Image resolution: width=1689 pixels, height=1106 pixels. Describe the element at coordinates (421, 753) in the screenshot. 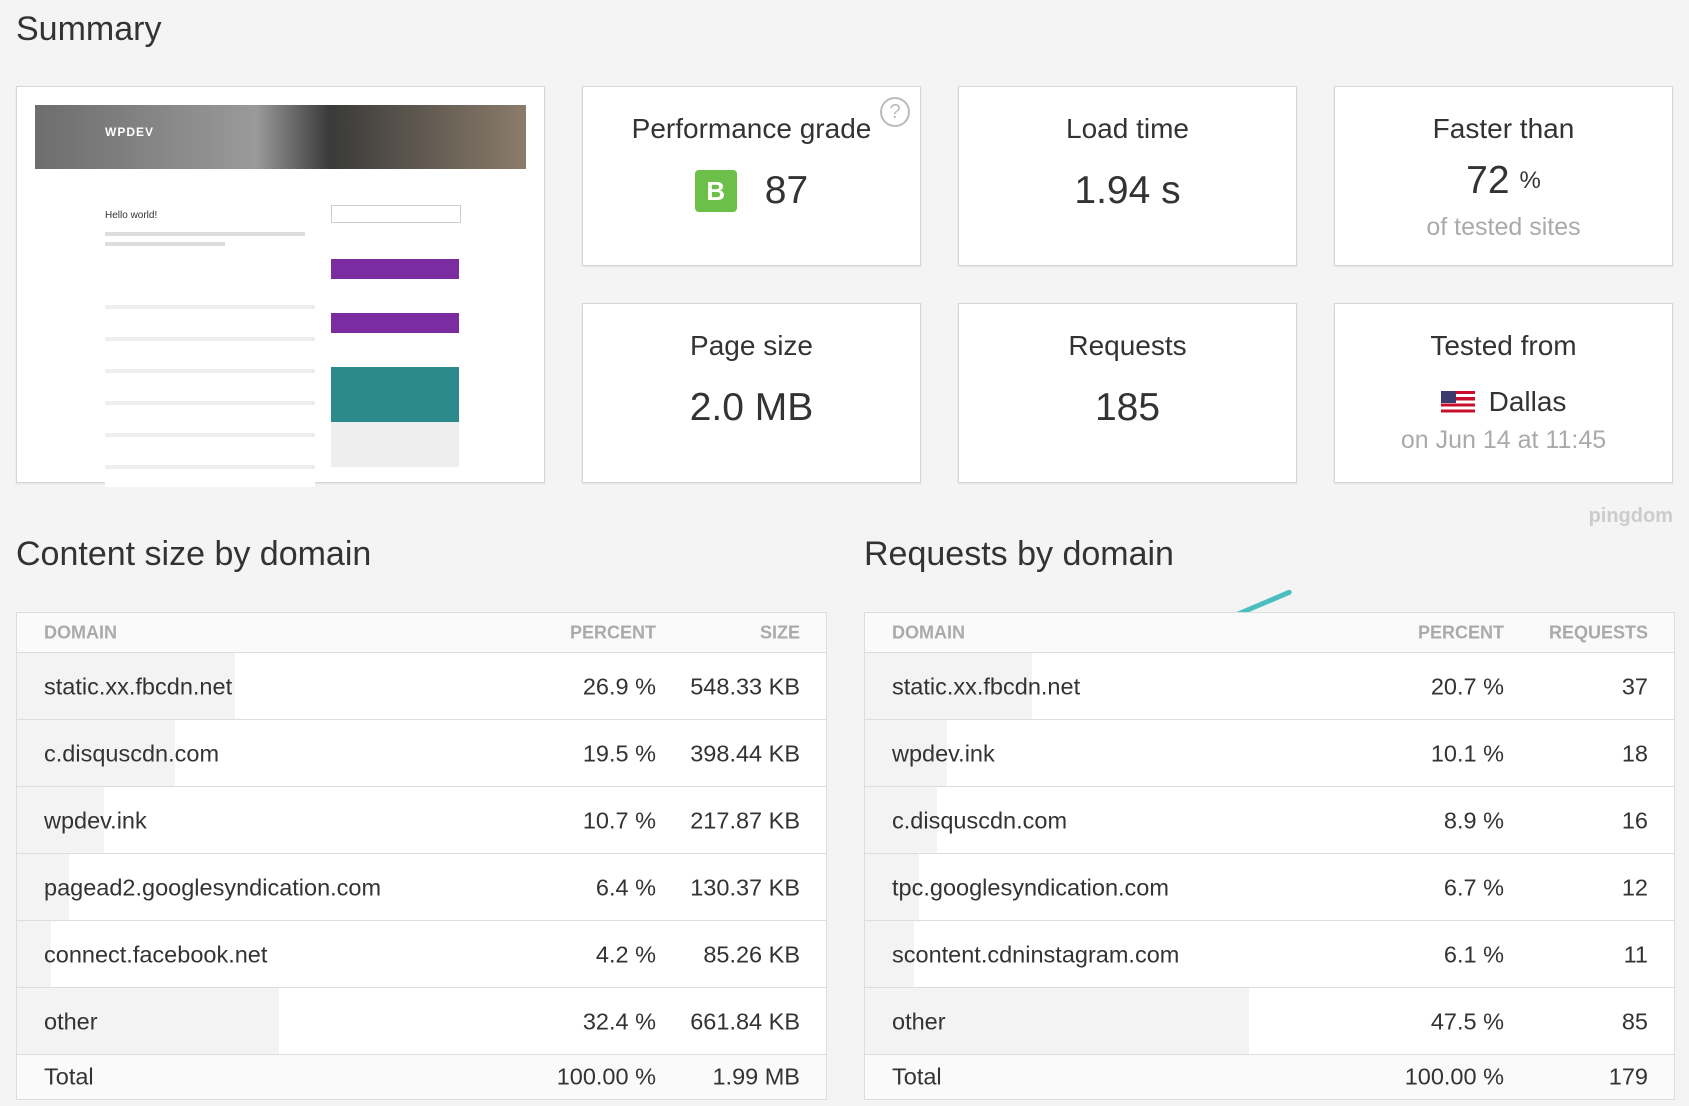

I see `table-row: c.disquscdn.com 19.5 % 398.44 KB` at that location.